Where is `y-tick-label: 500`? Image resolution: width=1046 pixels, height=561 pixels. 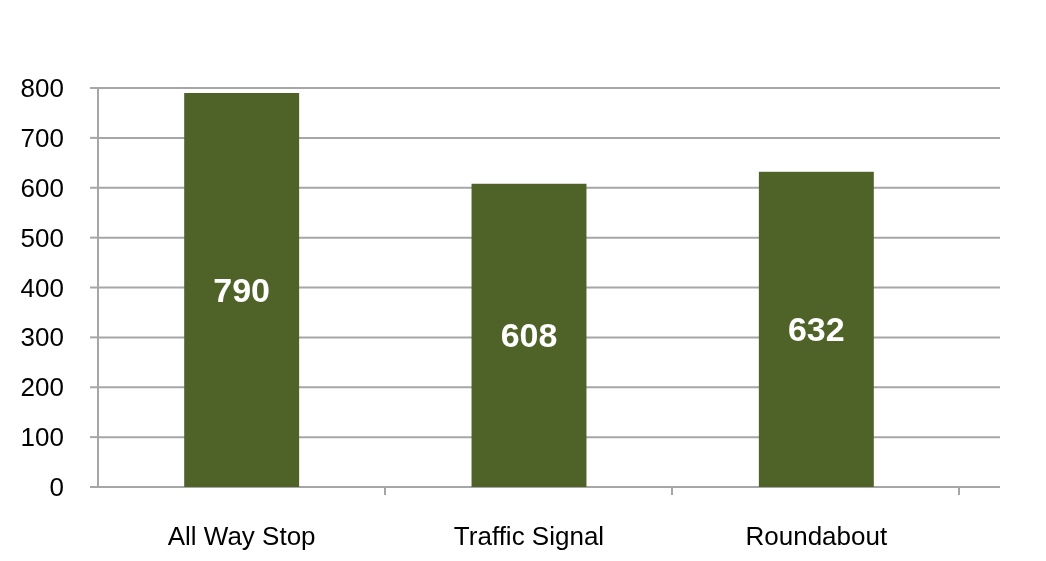
y-tick-label: 500 is located at coordinates (42, 237).